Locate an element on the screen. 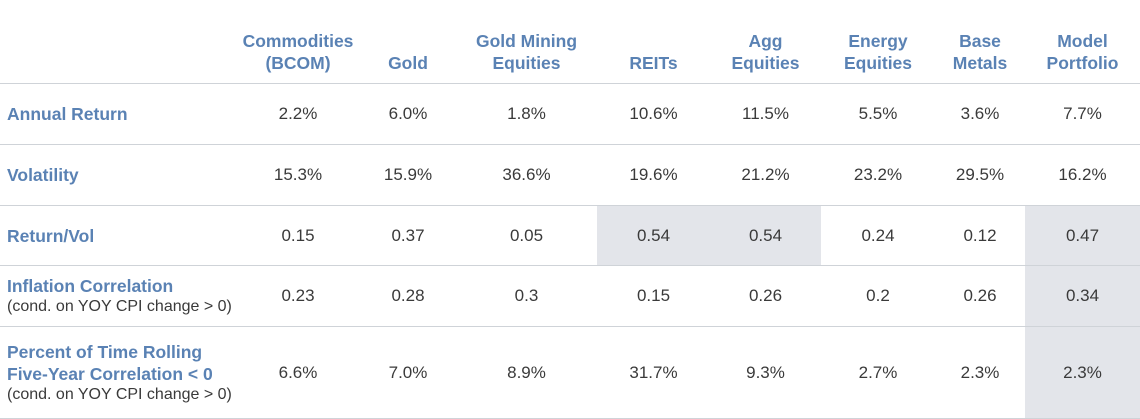  column-header-gold: Gold is located at coordinates (408, 42).